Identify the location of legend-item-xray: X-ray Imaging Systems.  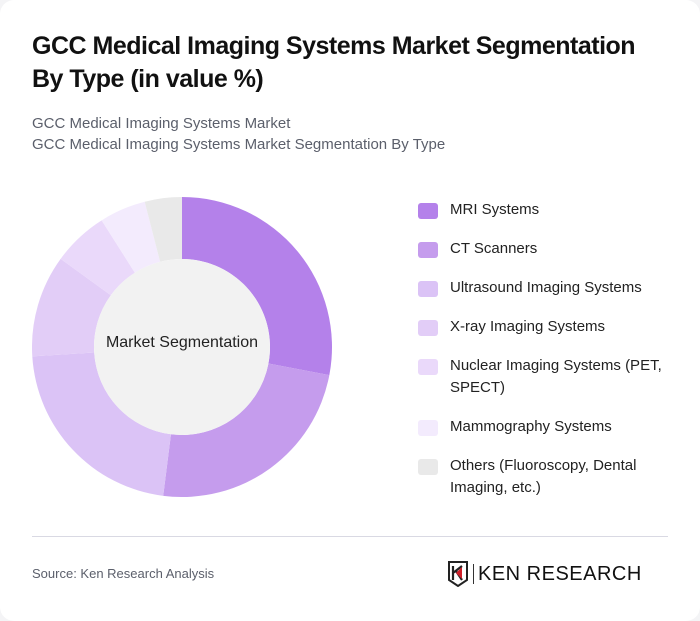
(548, 327).